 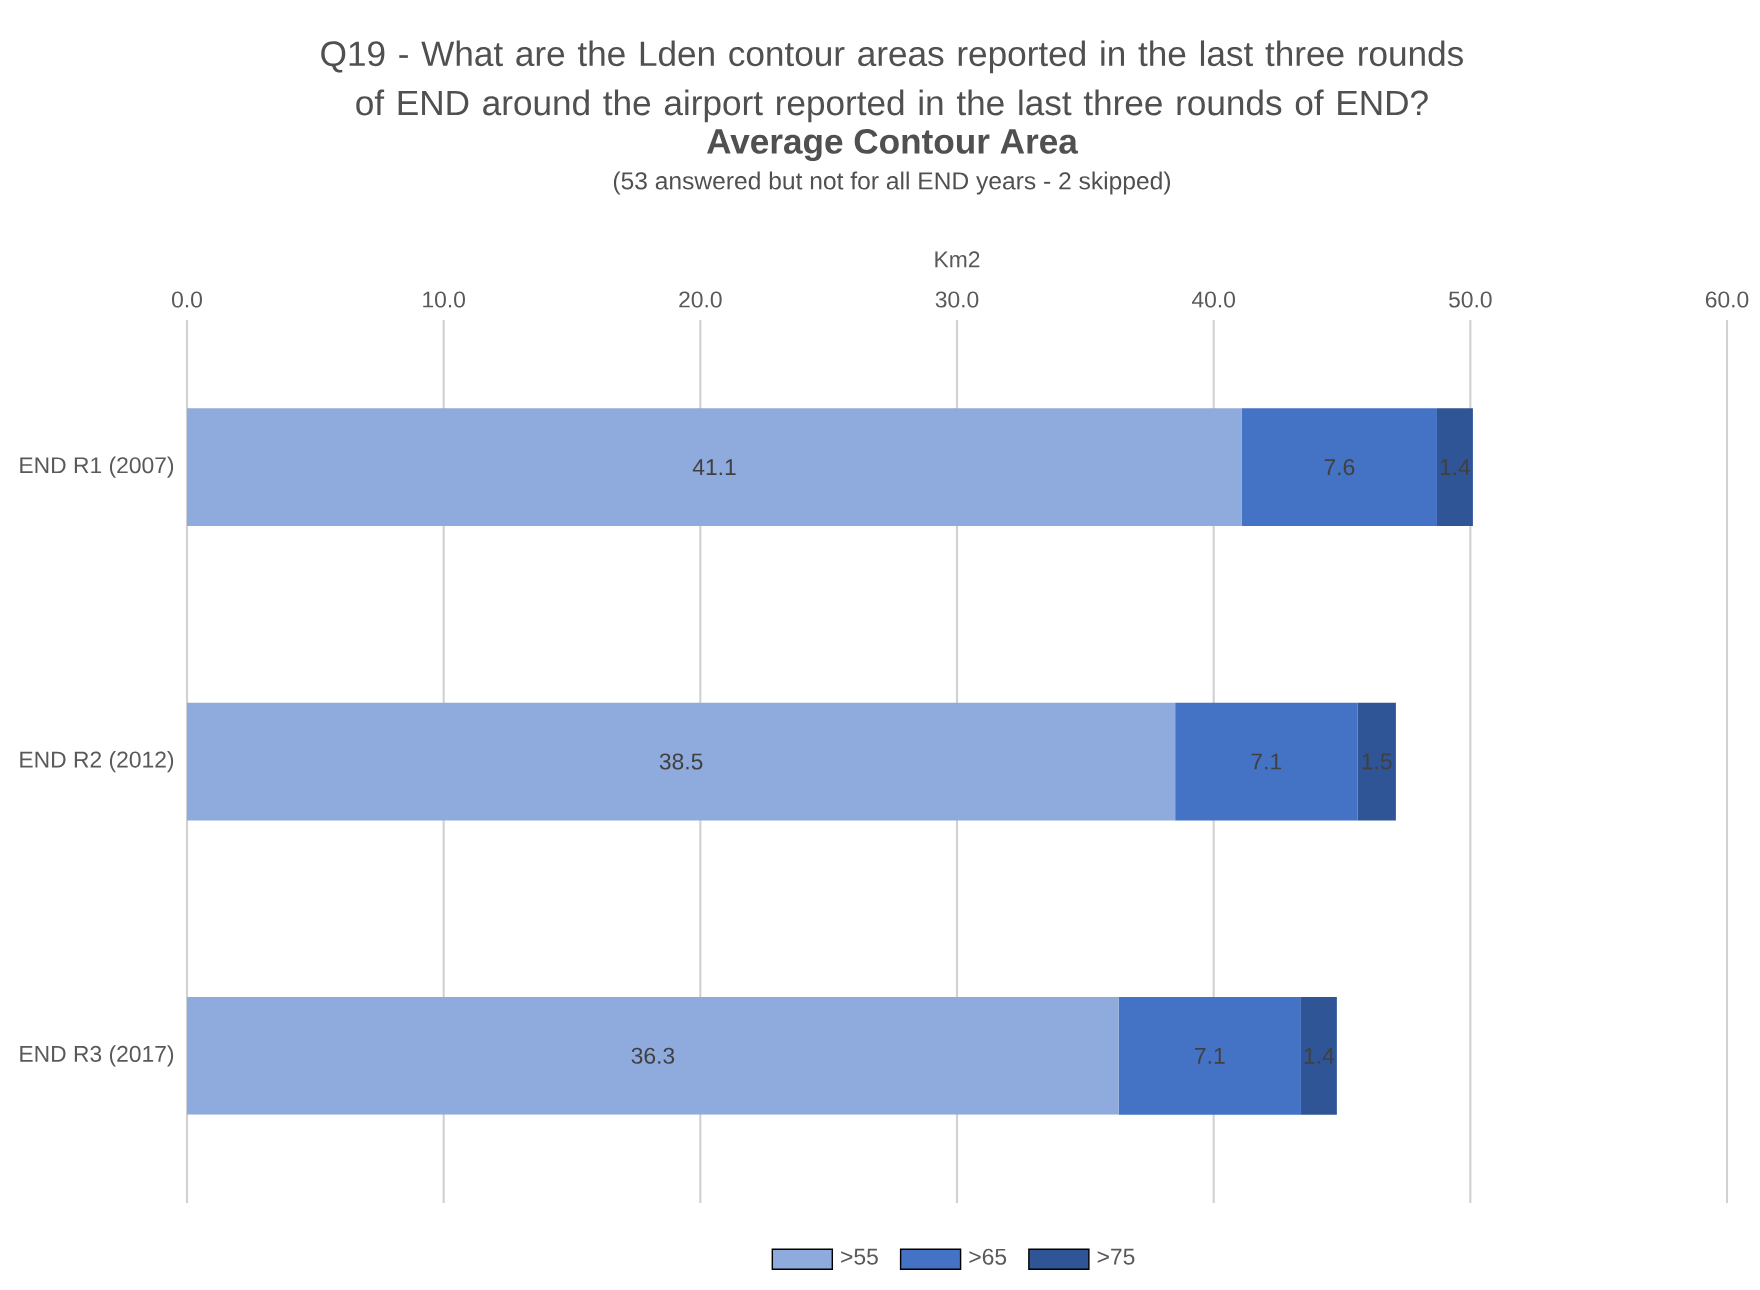 What do you see at coordinates (97, 467) in the screenshot?
I see `y-tick-label: END R1 (2007)` at bounding box center [97, 467].